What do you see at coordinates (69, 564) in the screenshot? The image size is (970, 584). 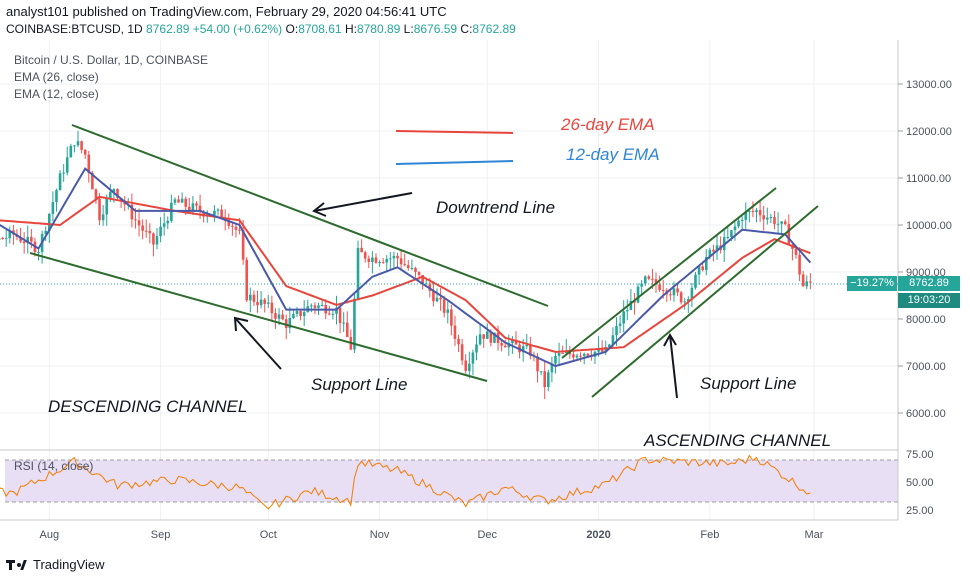 I see `footer-brand: TradingView` at bounding box center [69, 564].